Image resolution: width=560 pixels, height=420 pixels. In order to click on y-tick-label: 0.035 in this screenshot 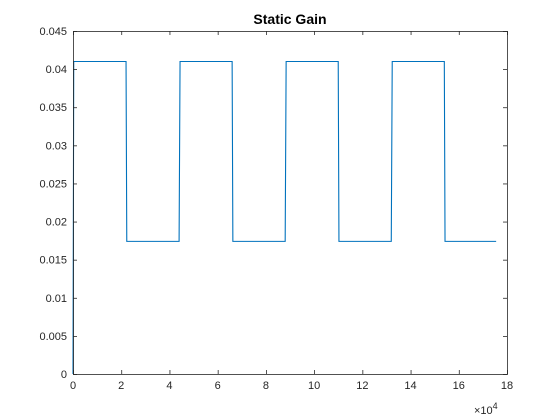, I will do `click(53, 108)`.